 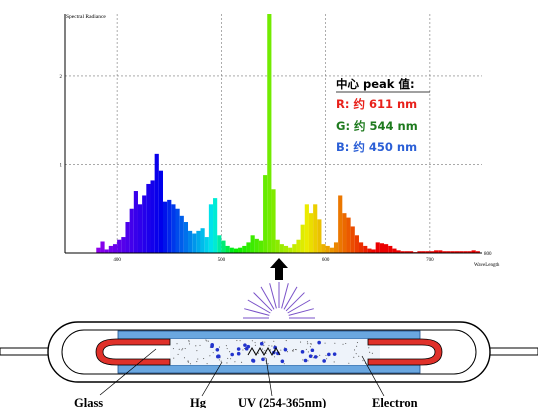 What do you see at coordinates (269, 335) in the screenshot?
I see `phosphor-coating-top` at bounding box center [269, 335].